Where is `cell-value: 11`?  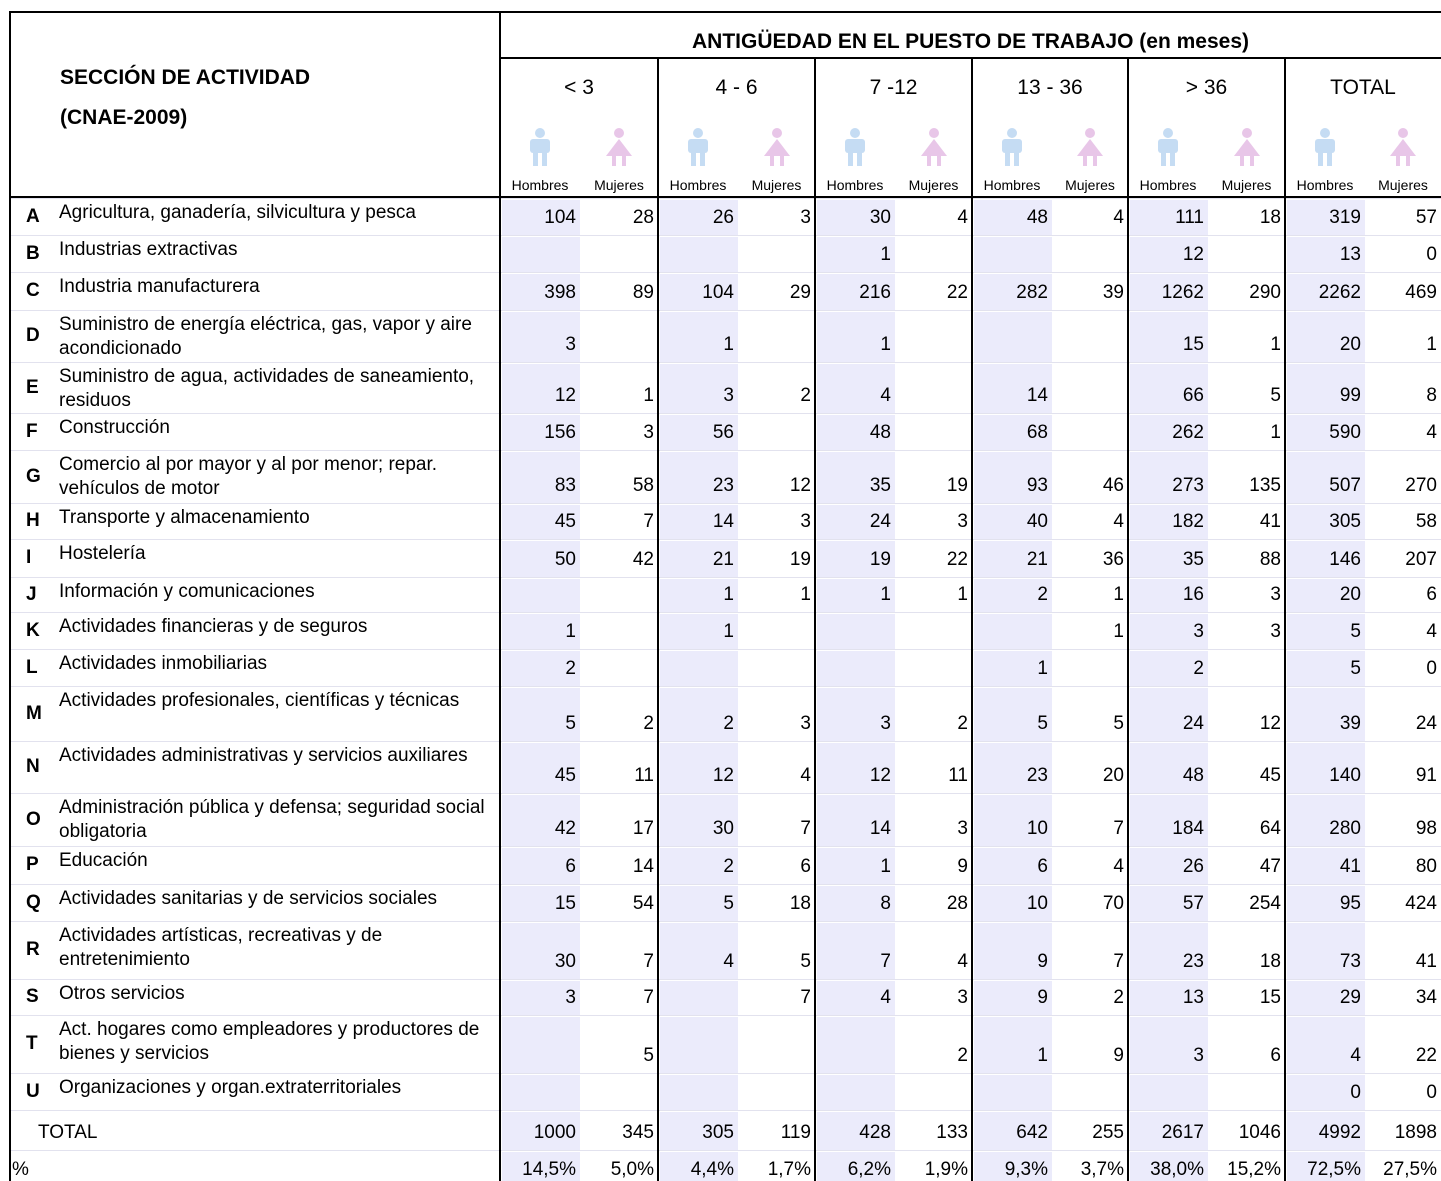 cell-value: 11 is located at coordinates (644, 775).